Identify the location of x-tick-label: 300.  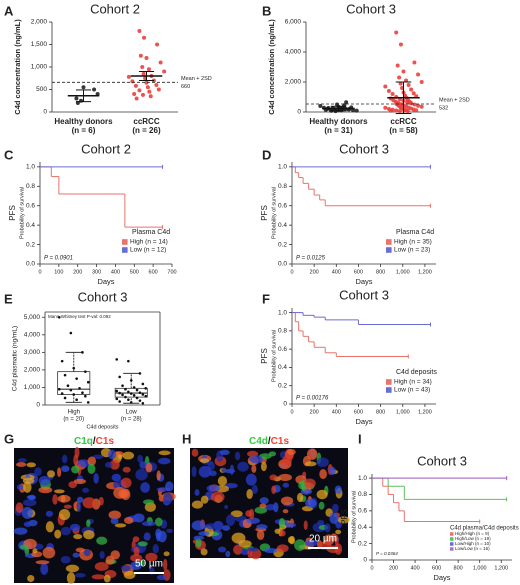
(96, 272).